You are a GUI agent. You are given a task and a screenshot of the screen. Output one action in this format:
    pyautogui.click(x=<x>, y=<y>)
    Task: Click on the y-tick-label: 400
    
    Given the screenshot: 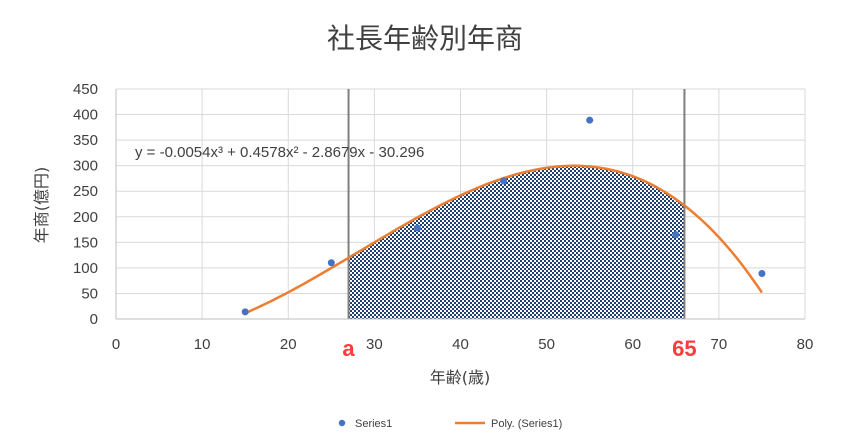 What is the action you would take?
    pyautogui.click(x=85, y=115)
    